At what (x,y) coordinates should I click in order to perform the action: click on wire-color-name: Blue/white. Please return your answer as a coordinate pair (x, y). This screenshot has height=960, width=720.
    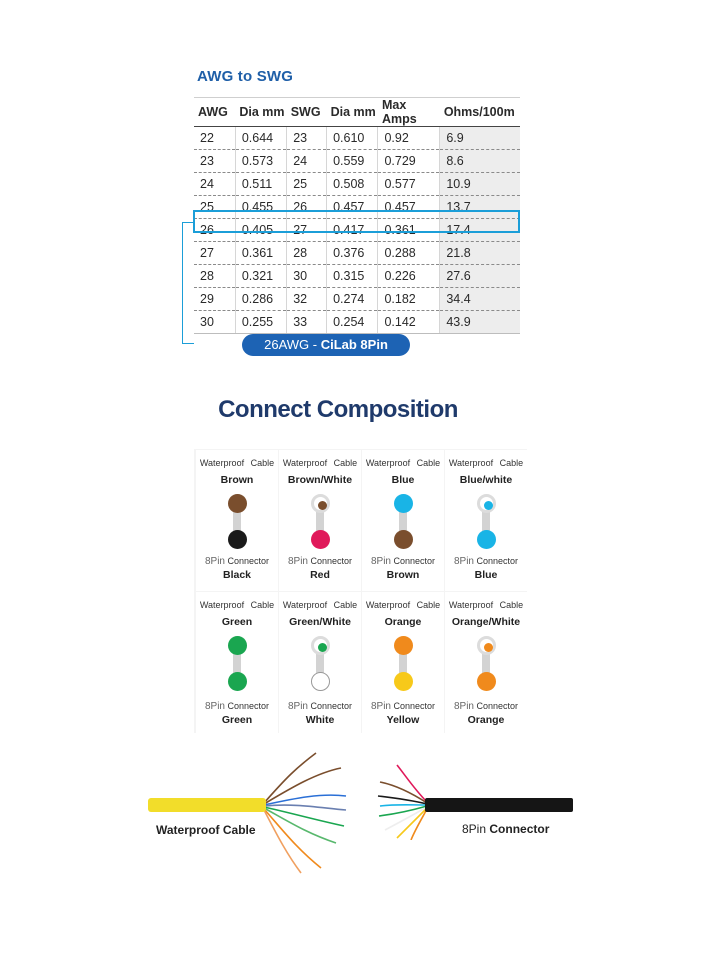
    Looking at the image, I should click on (486, 480).